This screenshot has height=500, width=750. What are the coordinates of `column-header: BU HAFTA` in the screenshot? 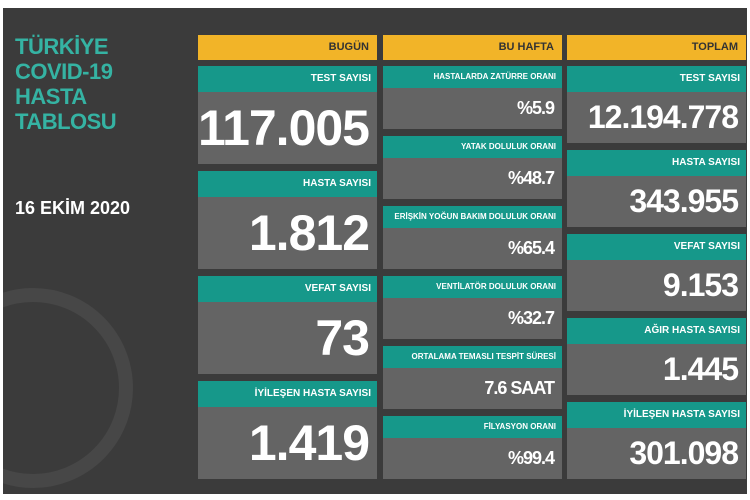 It's located at (472, 47).